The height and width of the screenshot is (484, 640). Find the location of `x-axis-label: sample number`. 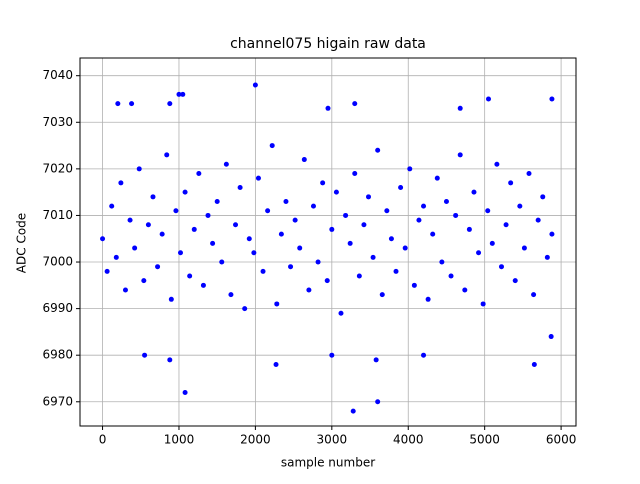

x-axis-label: sample number is located at coordinates (328, 463).